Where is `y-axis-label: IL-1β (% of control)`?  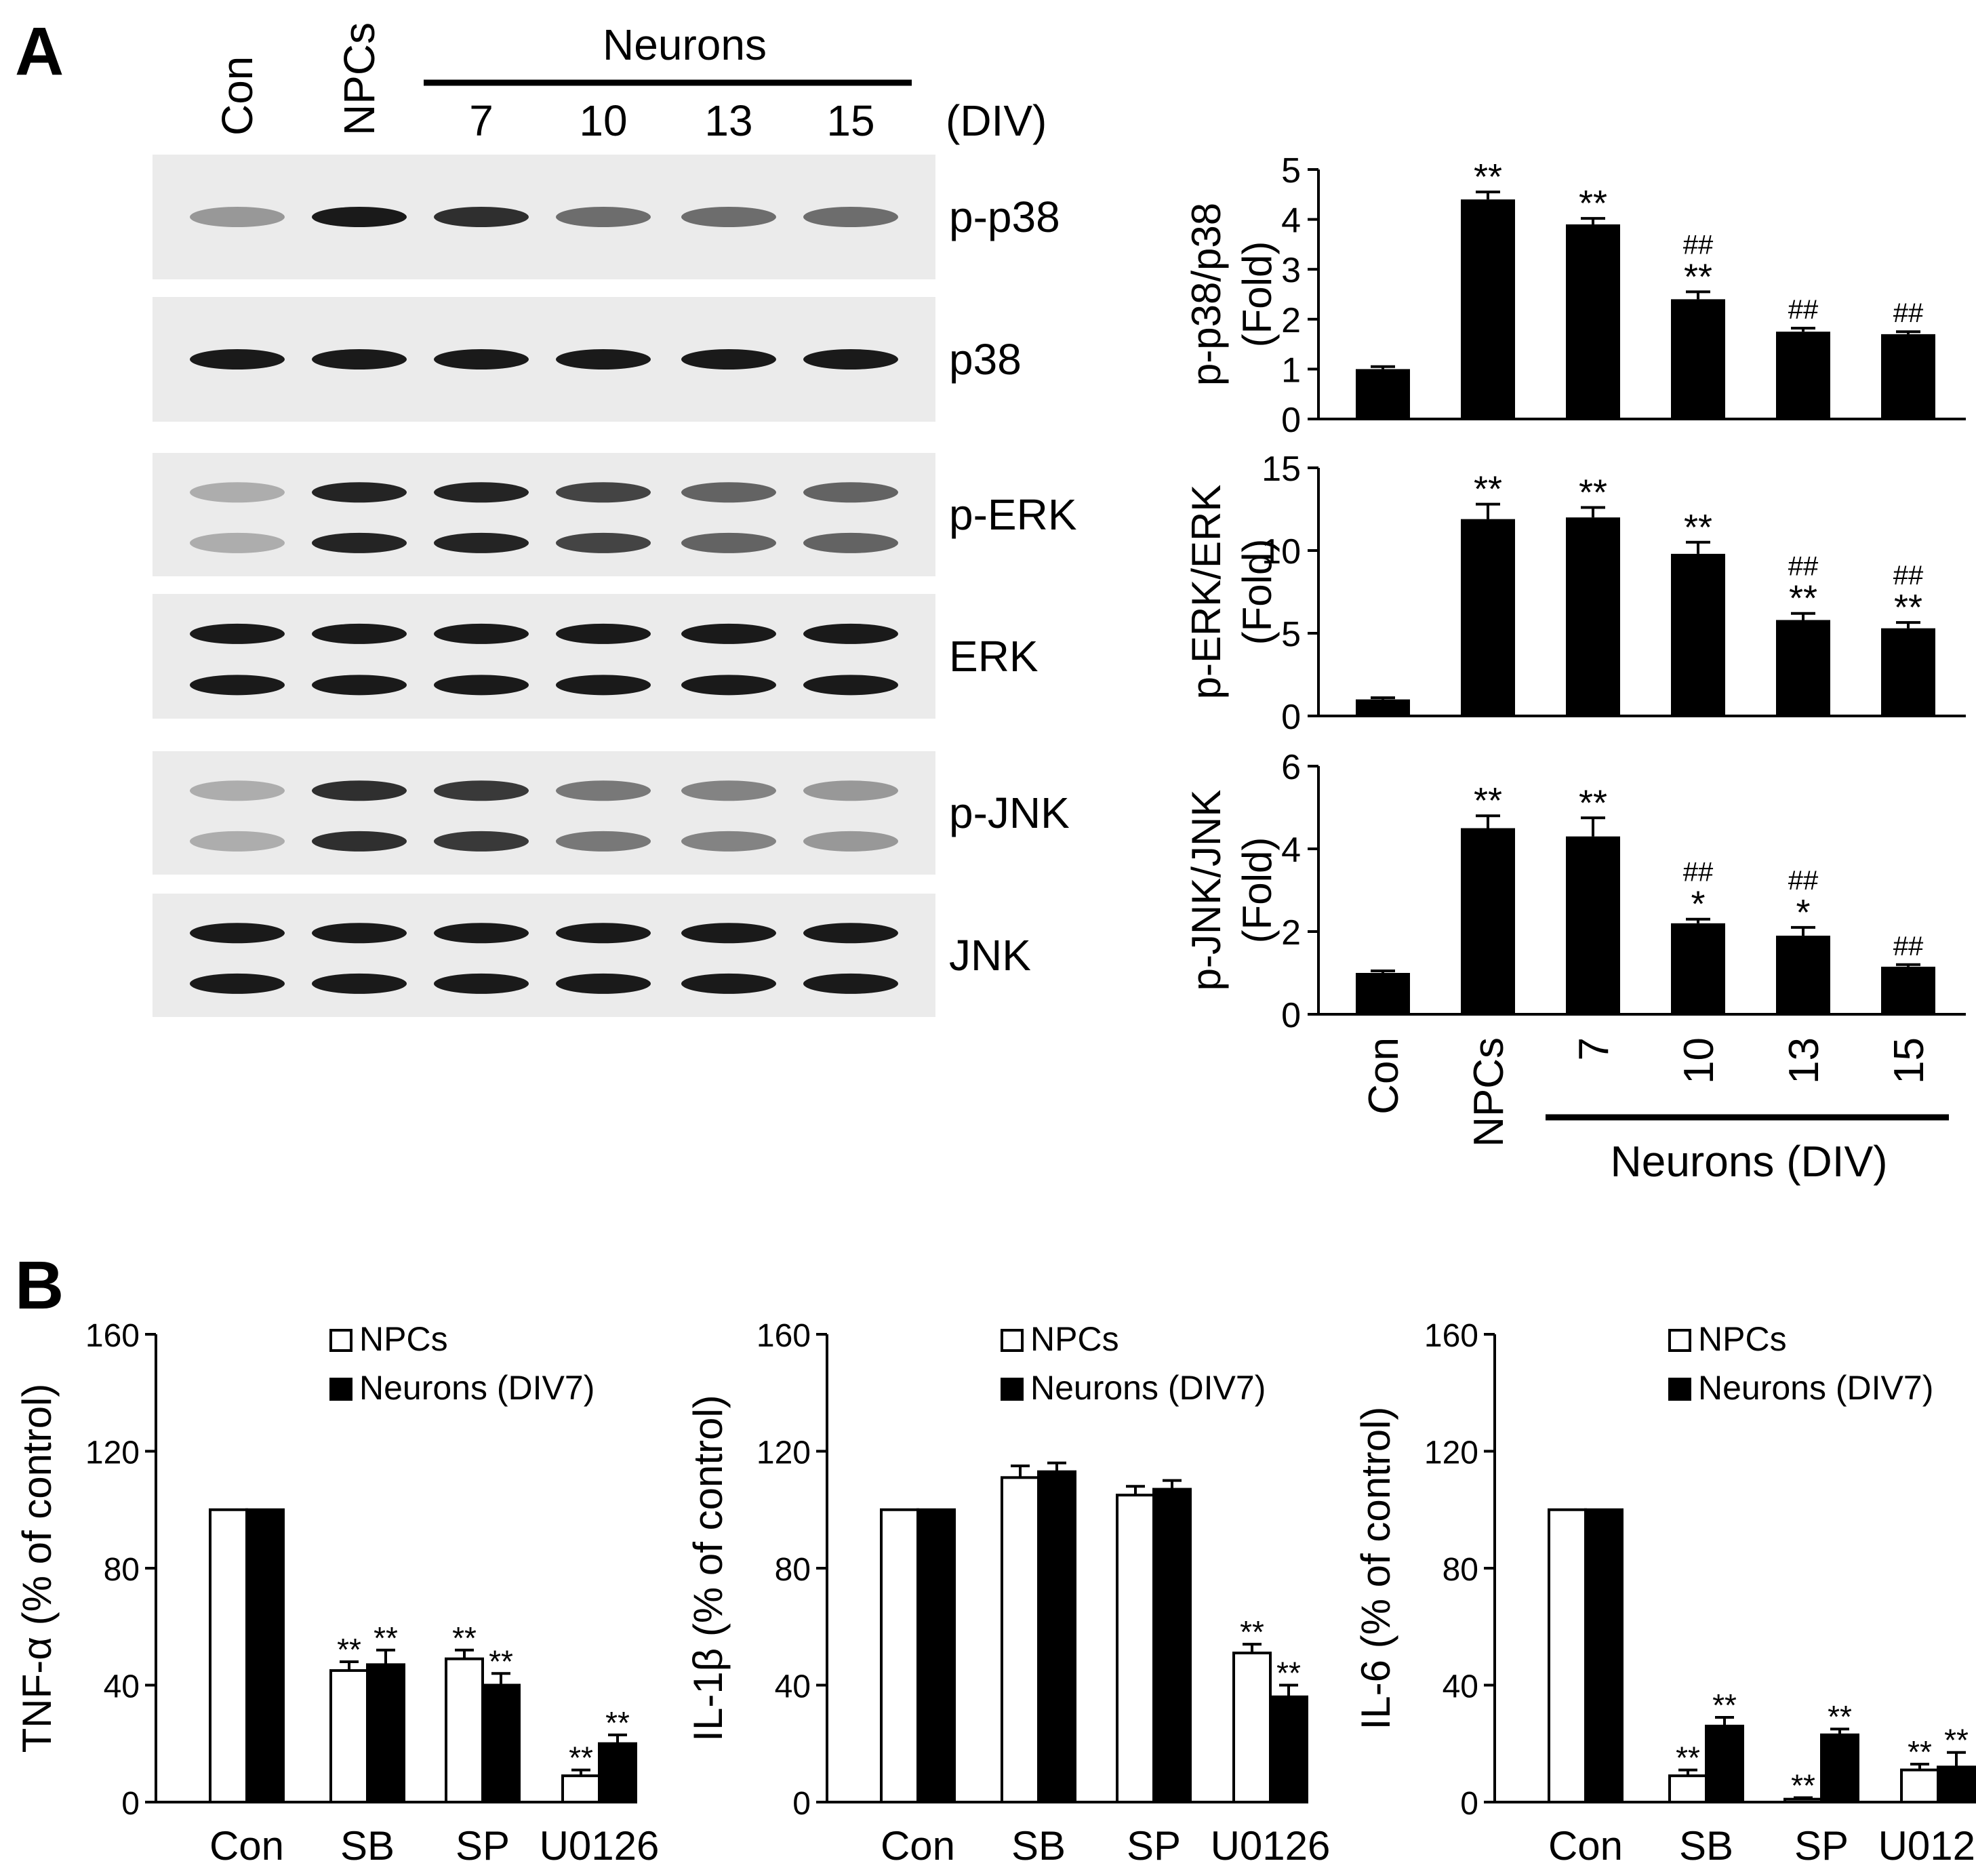
y-axis-label: IL-1β (% of control) is located at coordinates (708, 1568).